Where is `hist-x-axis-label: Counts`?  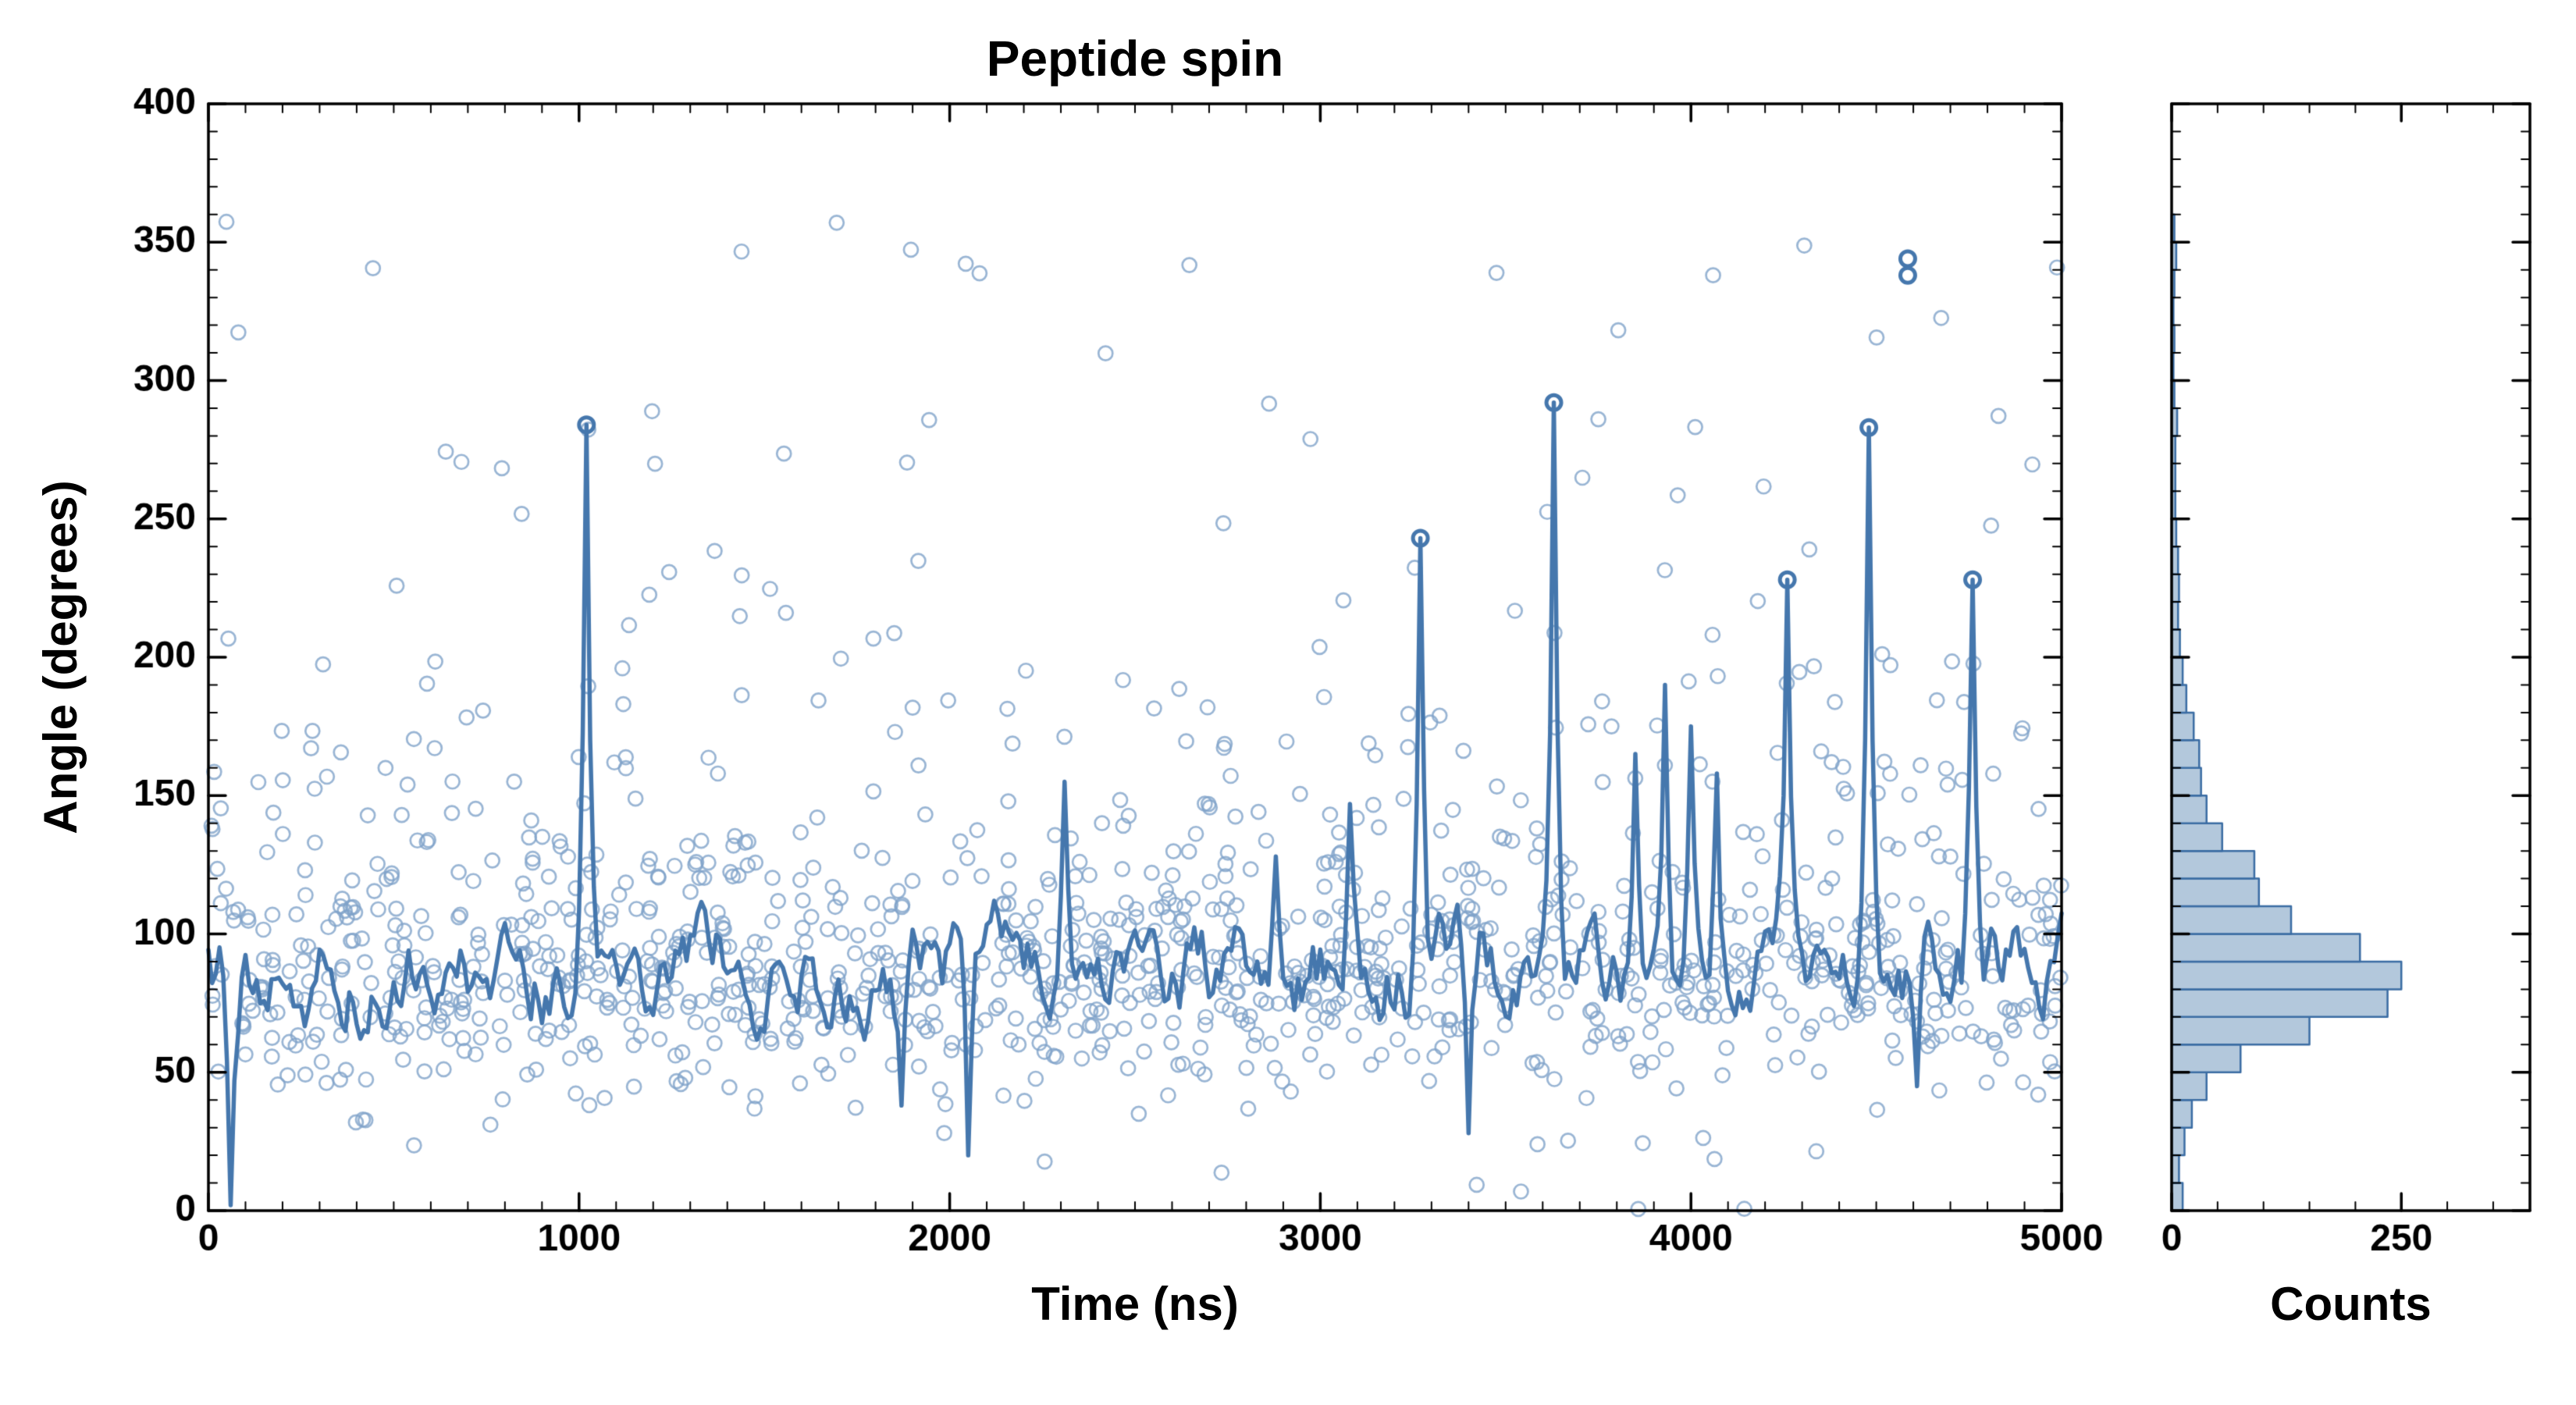
hist-x-axis-label: Counts is located at coordinates (2351, 1304).